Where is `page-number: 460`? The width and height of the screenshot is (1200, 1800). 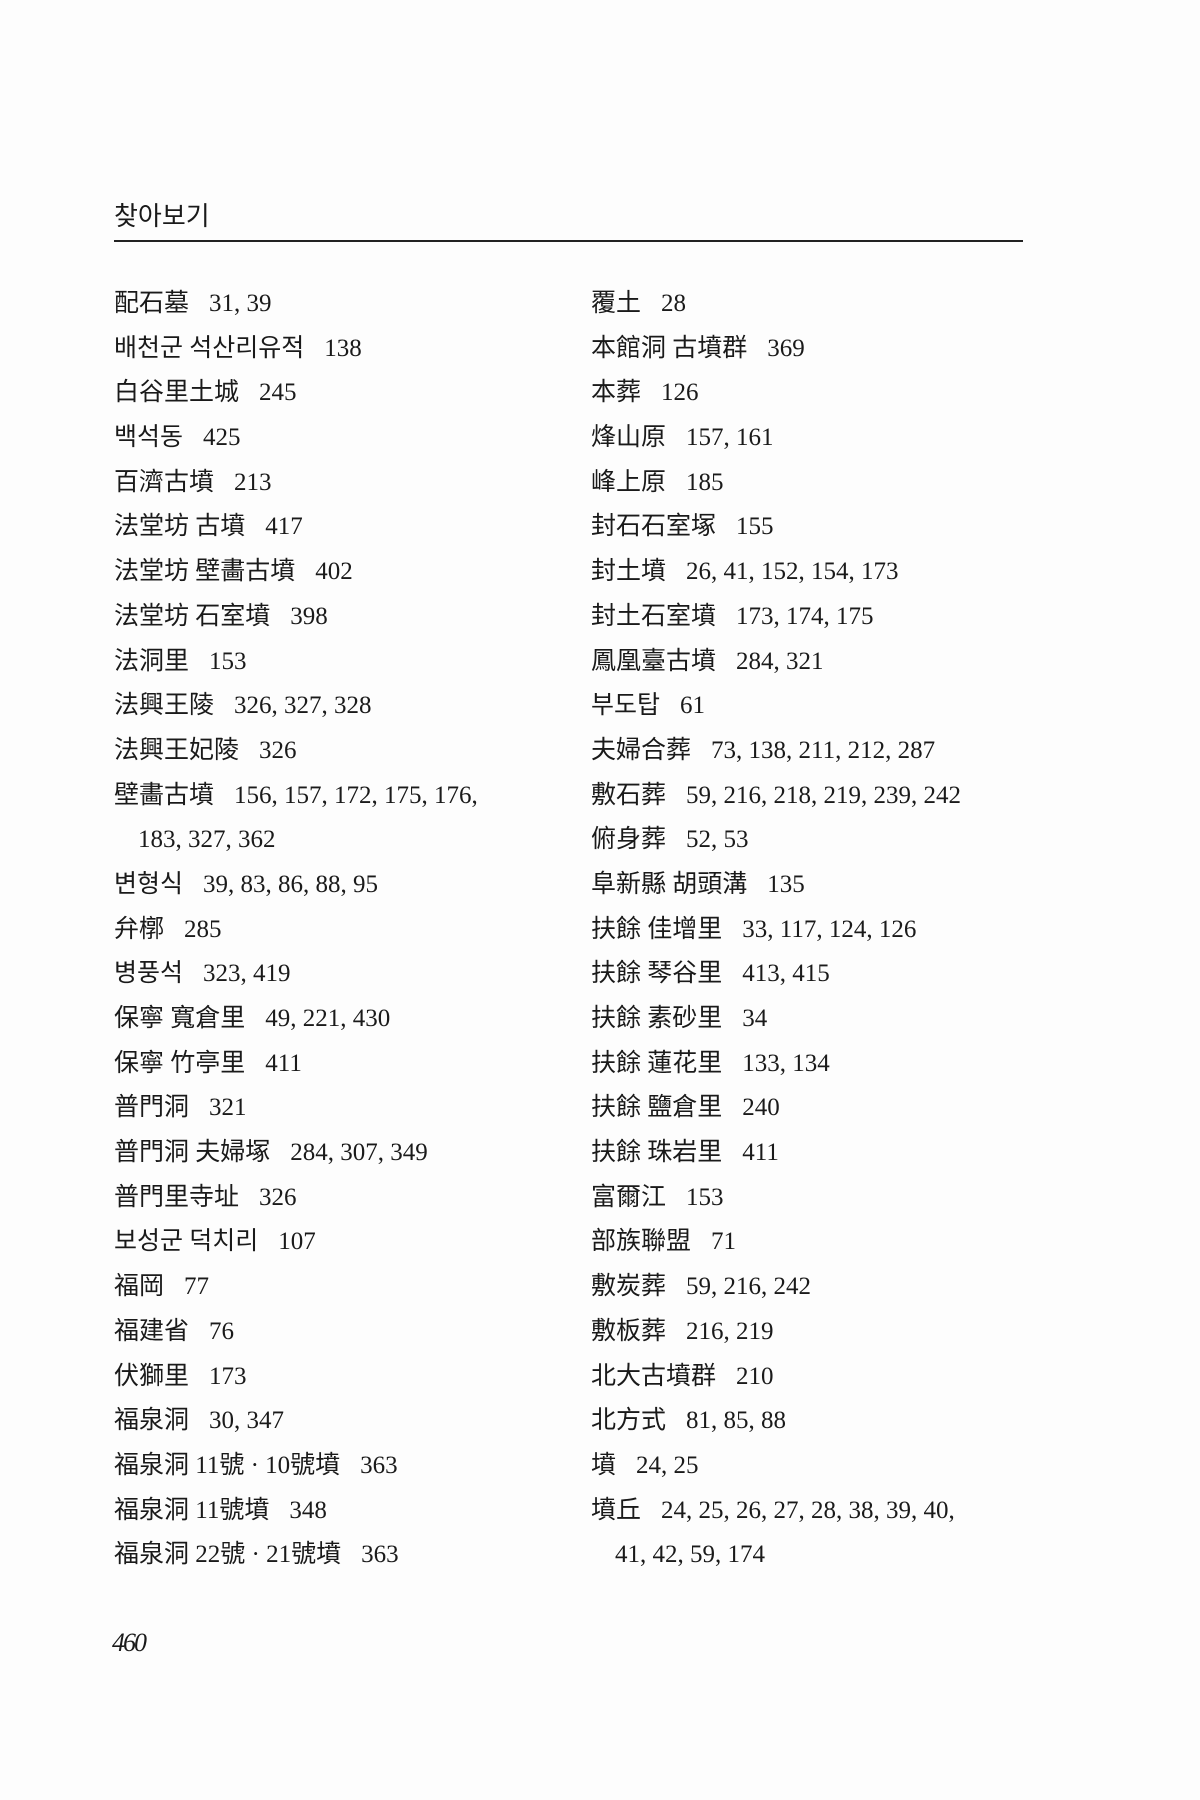
page-number: 460 is located at coordinates (129, 1642).